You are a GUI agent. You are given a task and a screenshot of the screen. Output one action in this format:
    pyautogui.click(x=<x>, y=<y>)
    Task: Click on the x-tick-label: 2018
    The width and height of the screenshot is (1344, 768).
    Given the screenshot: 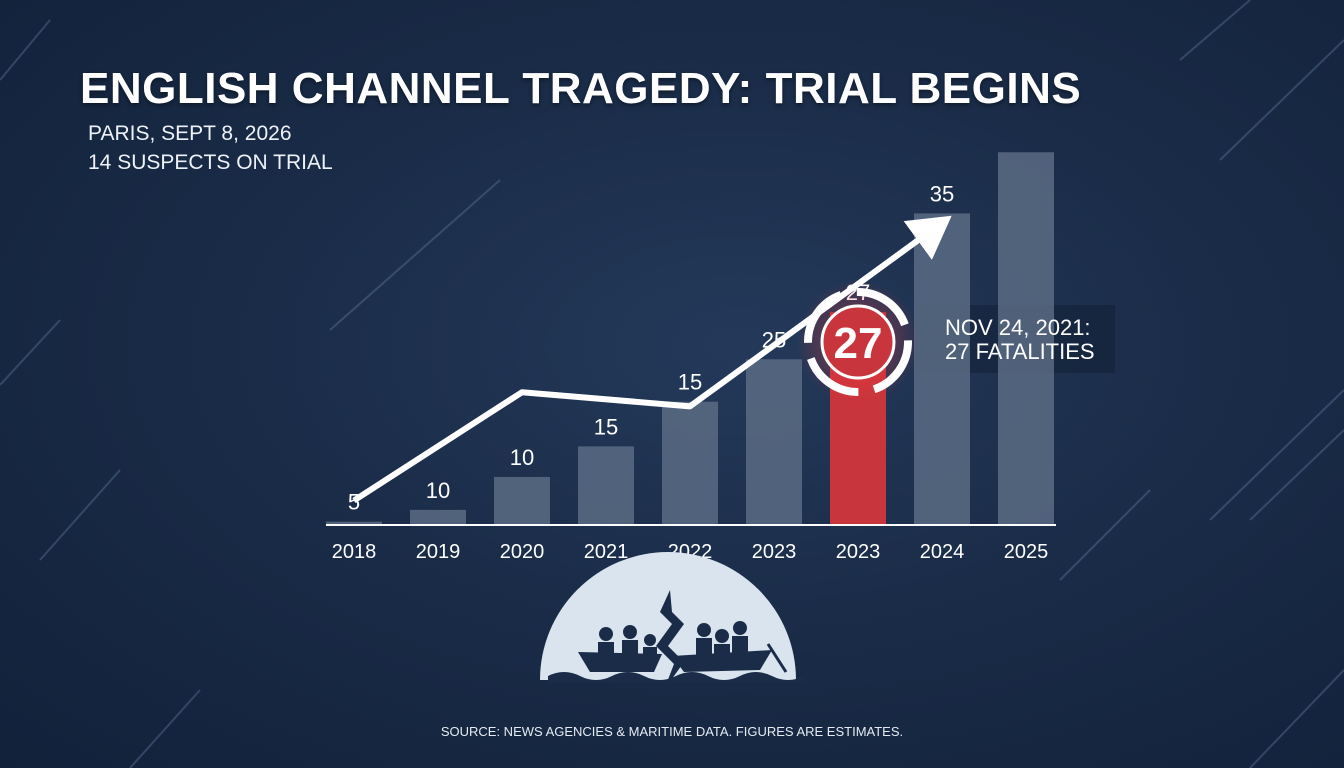 What is the action you would take?
    pyautogui.click(x=354, y=552)
    